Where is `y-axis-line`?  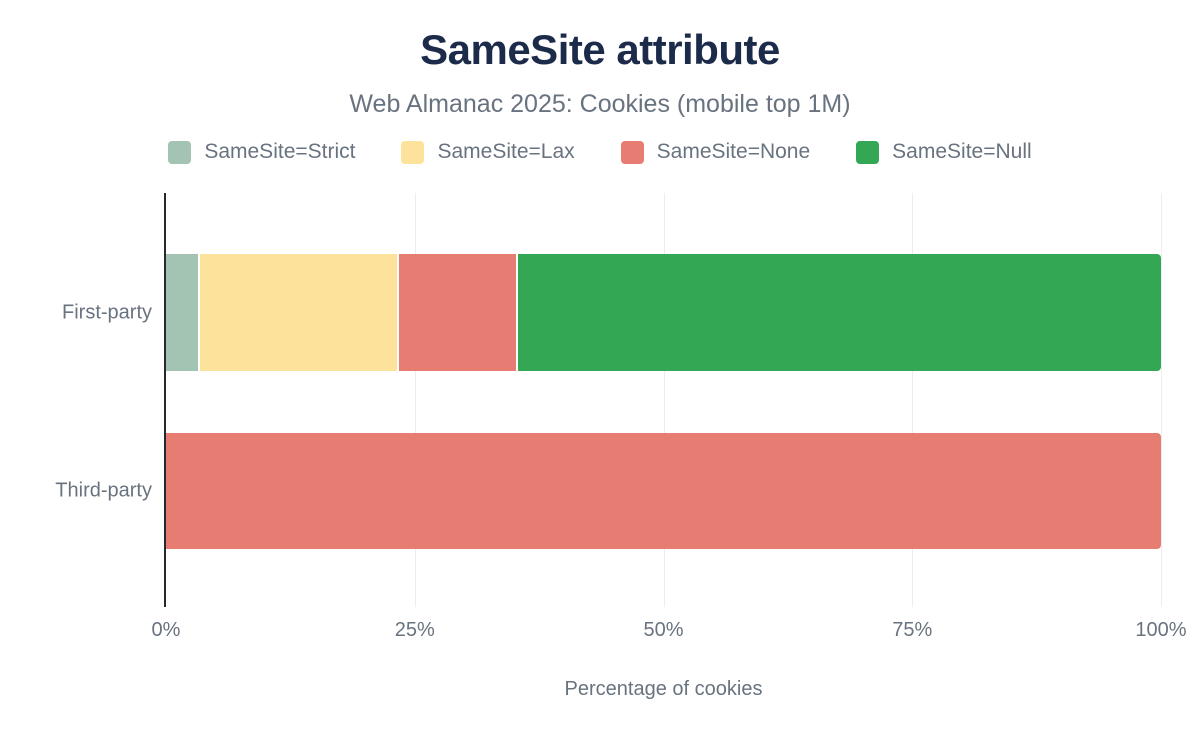 y-axis-line is located at coordinates (165, 400).